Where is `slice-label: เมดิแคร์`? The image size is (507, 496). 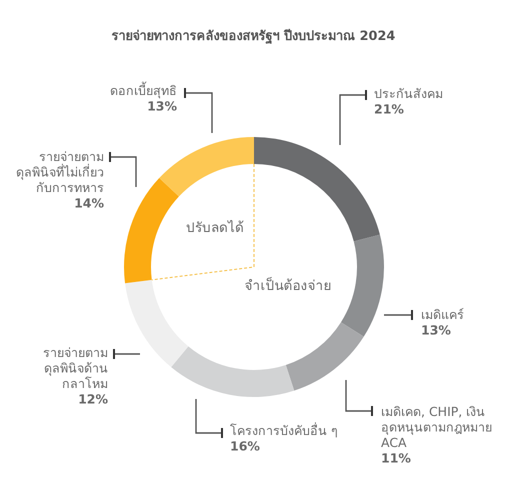 slice-label: เมดิแคร์ is located at coordinates (442, 314).